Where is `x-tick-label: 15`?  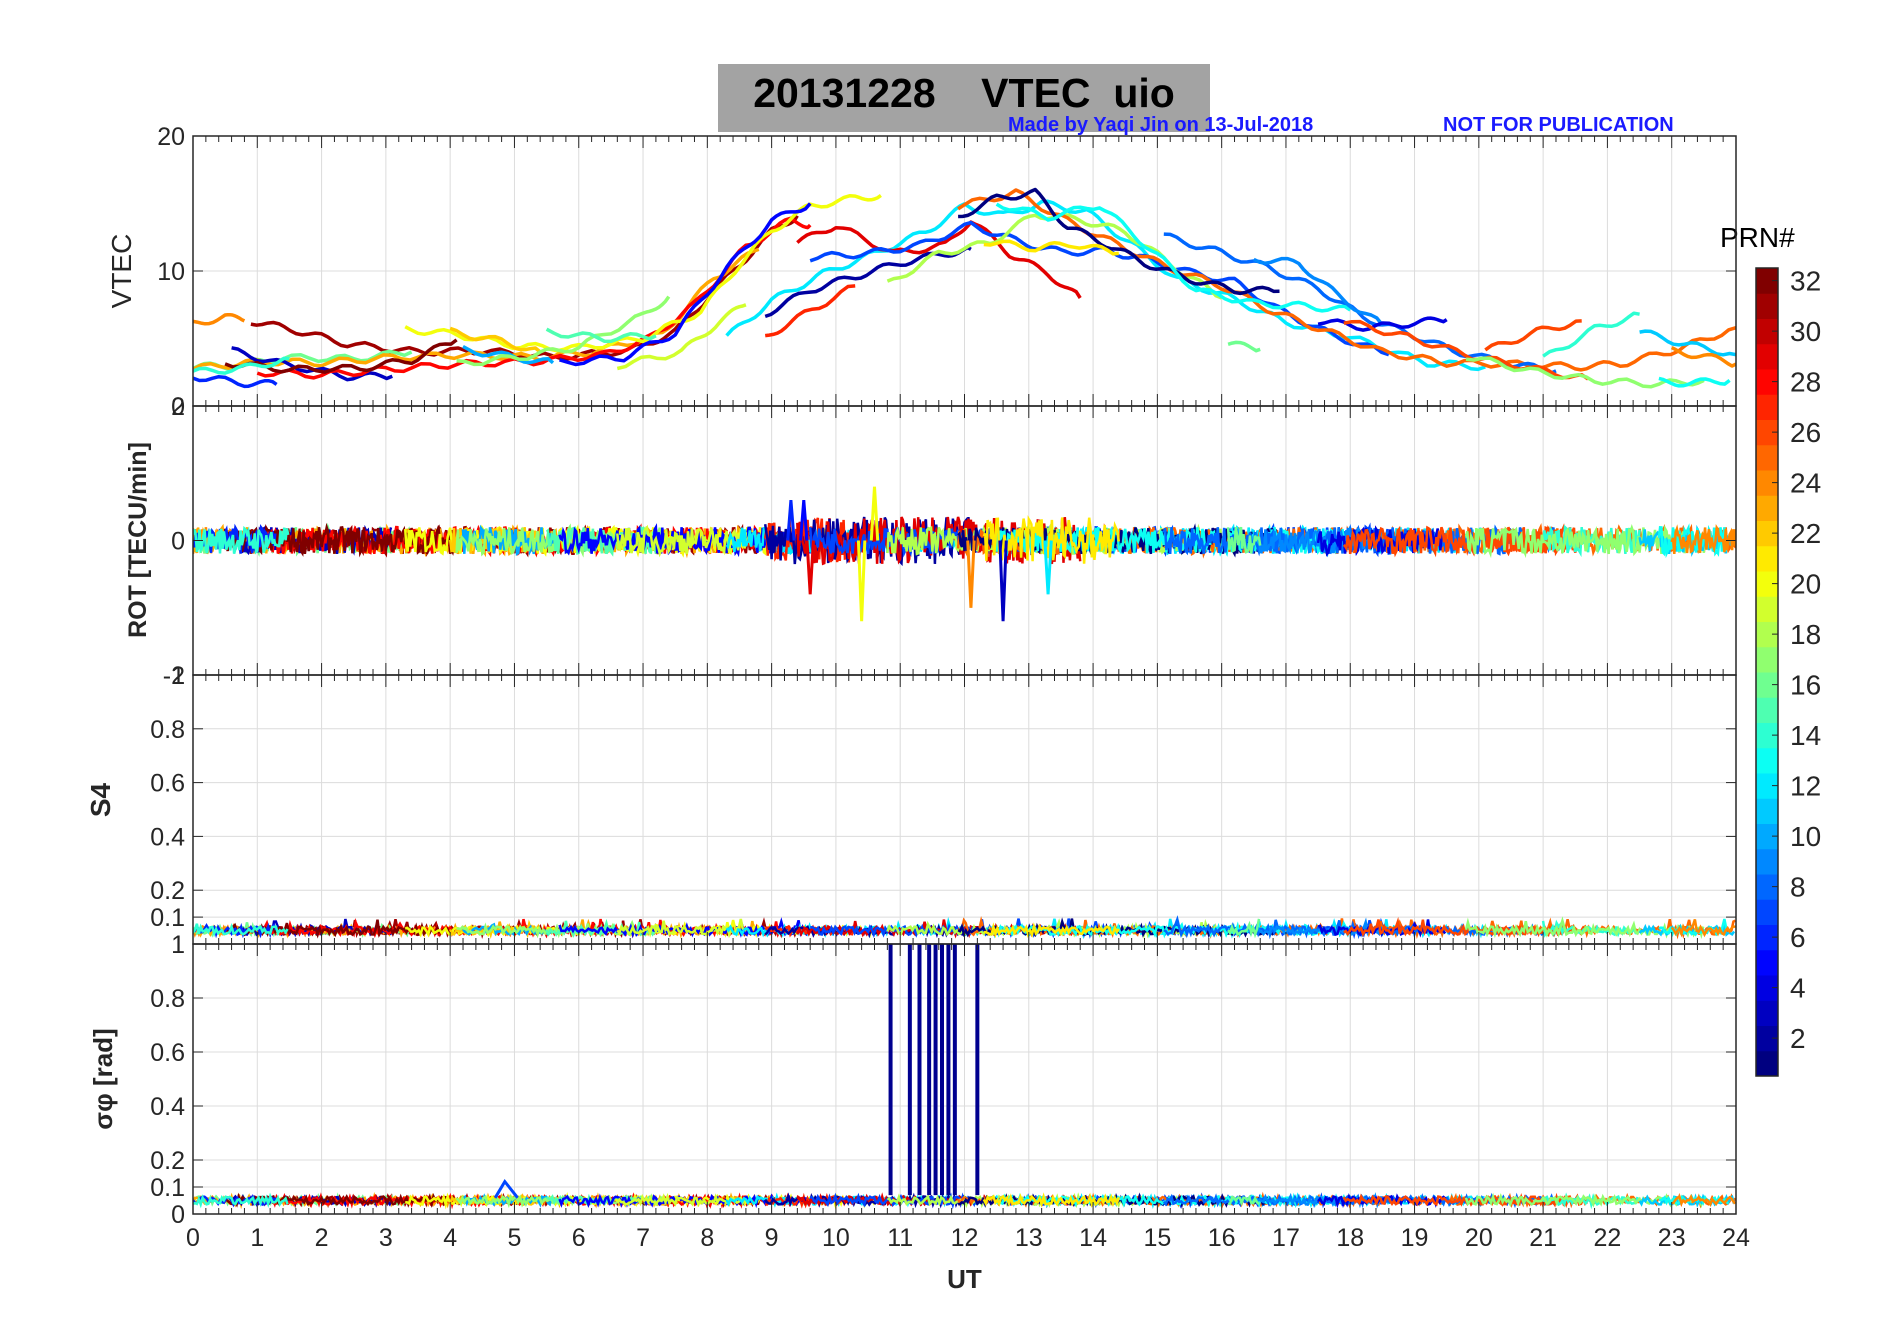 x-tick-label: 15 is located at coordinates (1157, 1238).